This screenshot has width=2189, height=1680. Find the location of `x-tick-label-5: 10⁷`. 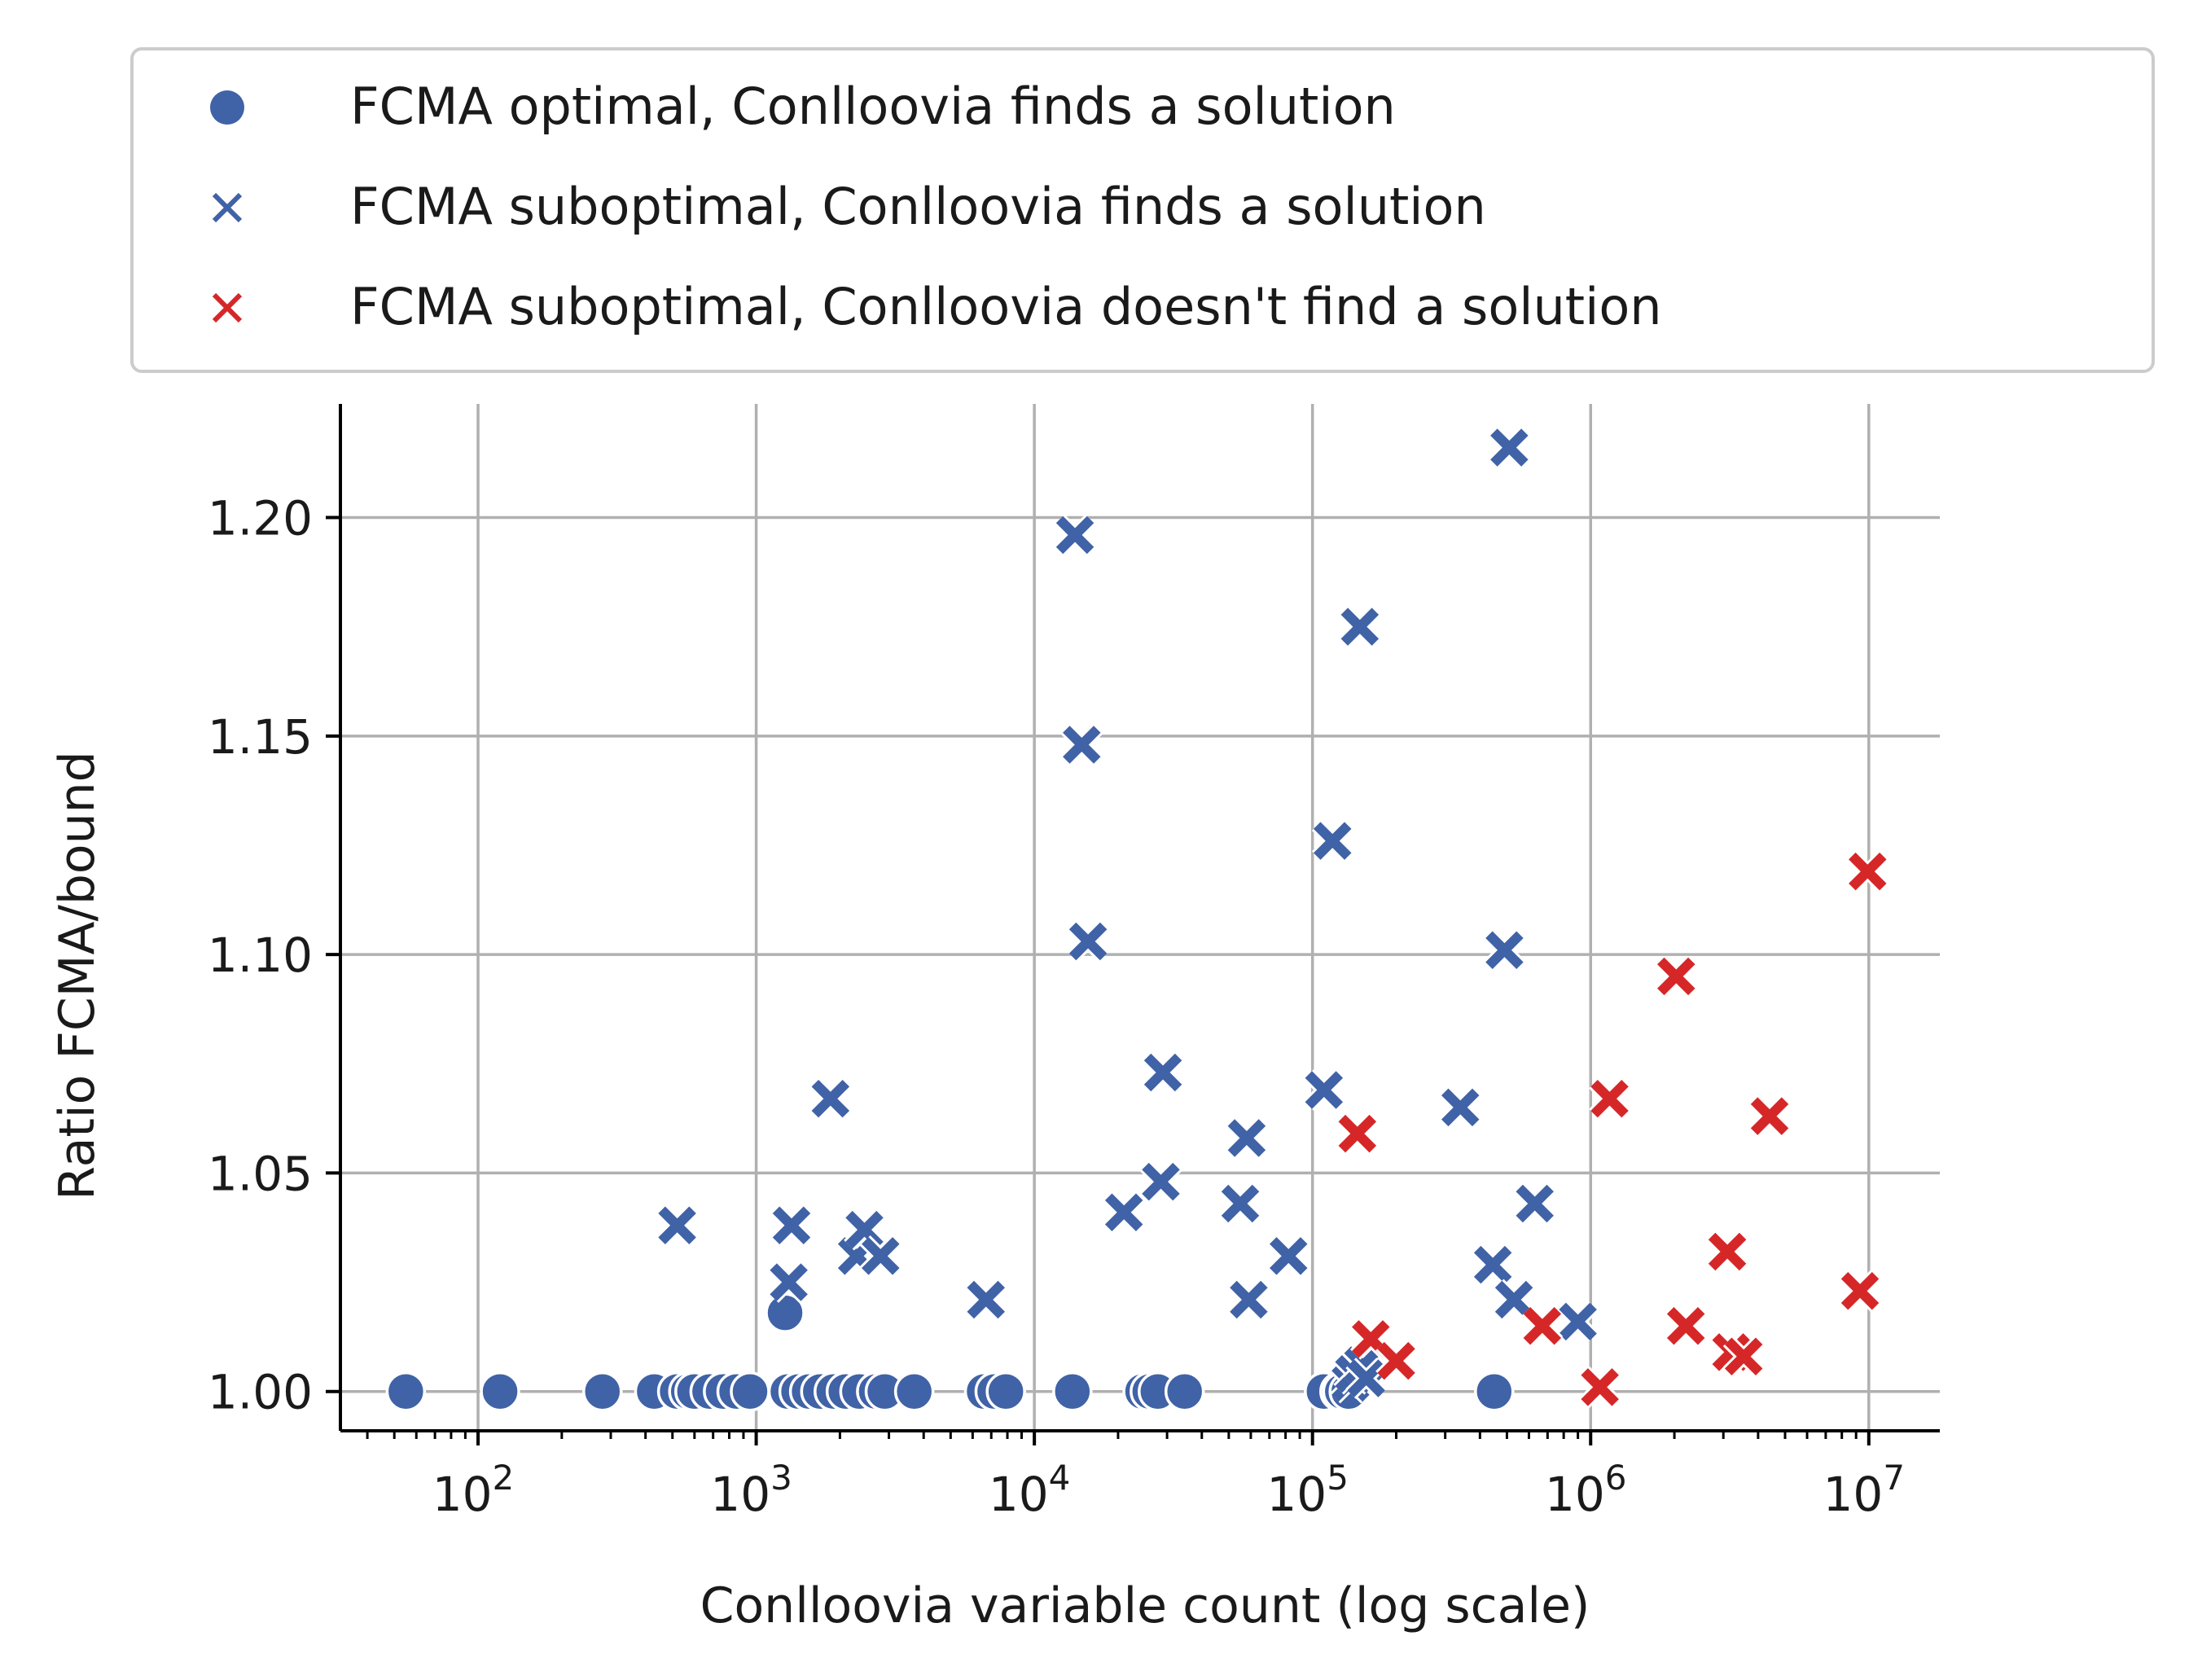

x-tick-label-5: 10⁷ is located at coordinates (1864, 1490).